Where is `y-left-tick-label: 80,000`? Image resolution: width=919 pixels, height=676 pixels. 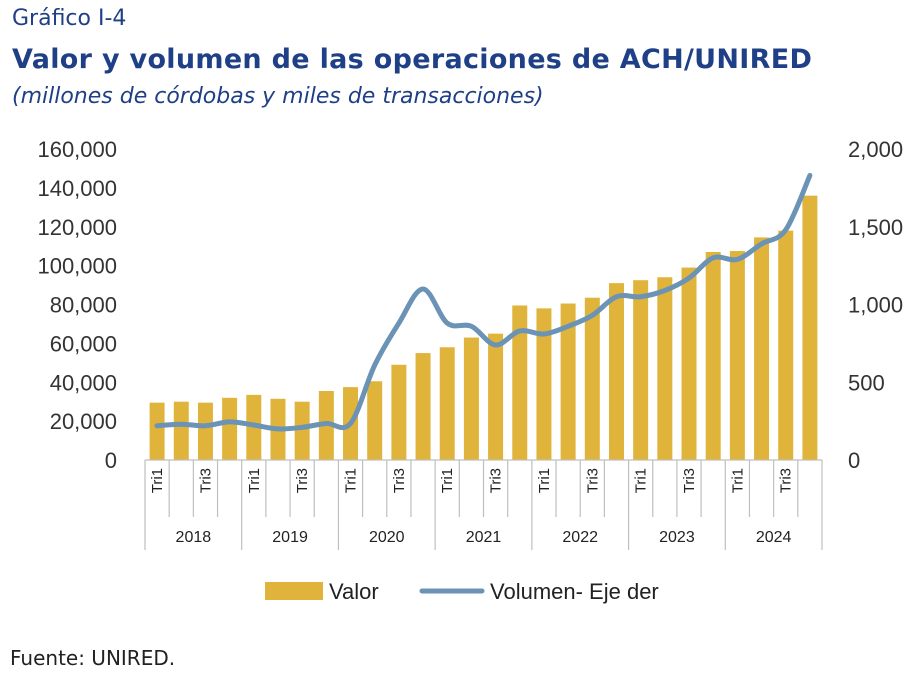 y-left-tick-label: 80,000 is located at coordinates (83, 305).